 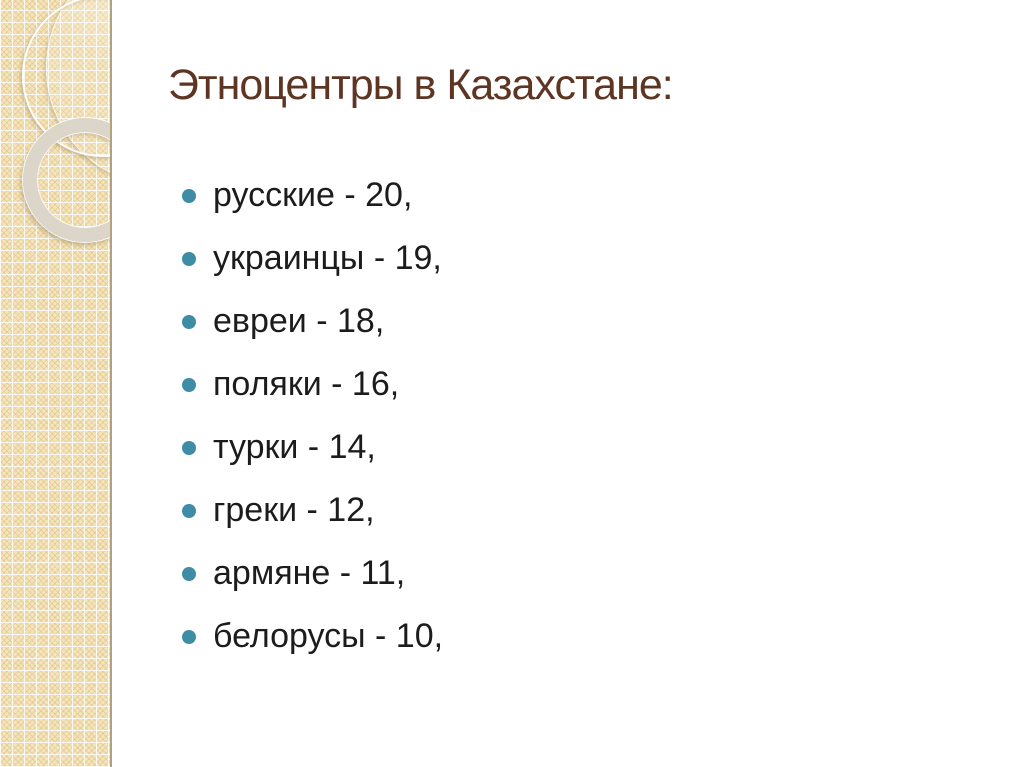 I want to click on list-item: греки - 12,, so click(x=277, y=510).